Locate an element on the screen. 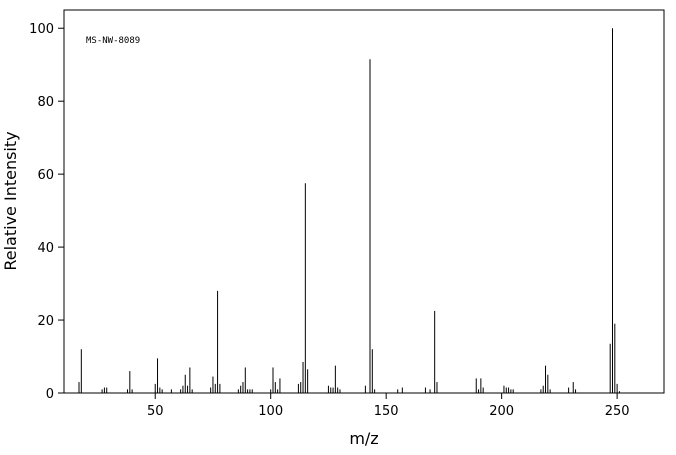 This screenshot has width=676, height=455. y-tick-label: 100 is located at coordinates (41, 29).